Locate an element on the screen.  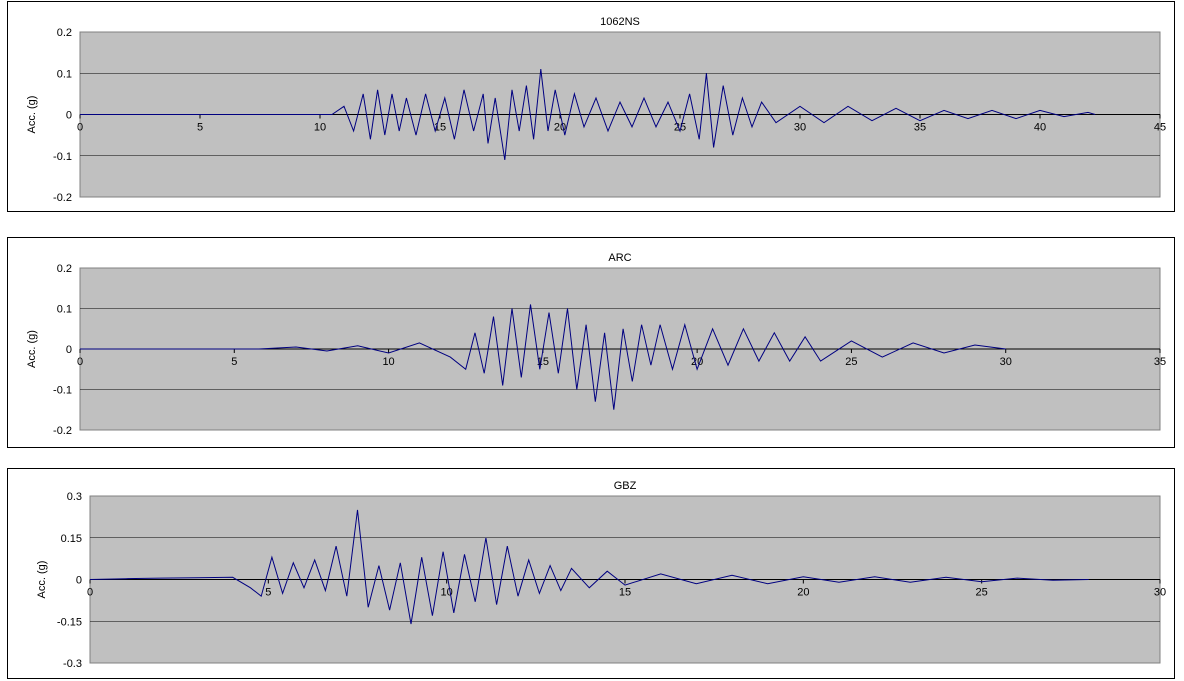
x-tick-label: 40 is located at coordinates (1040, 128).